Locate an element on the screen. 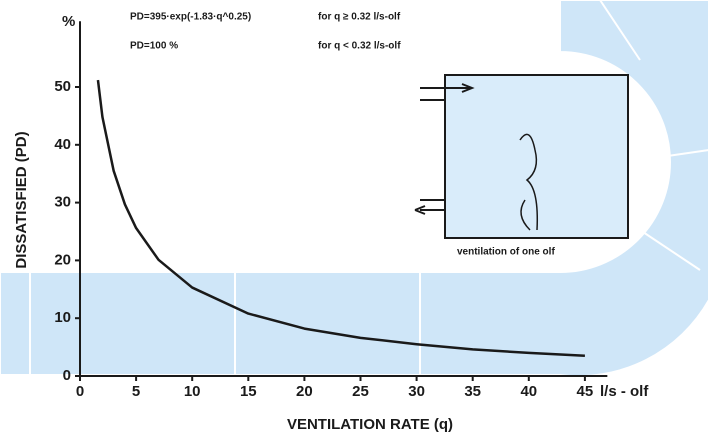  formula: PD=395·exp(-1.83·q^0.25) is located at coordinates (190, 17).